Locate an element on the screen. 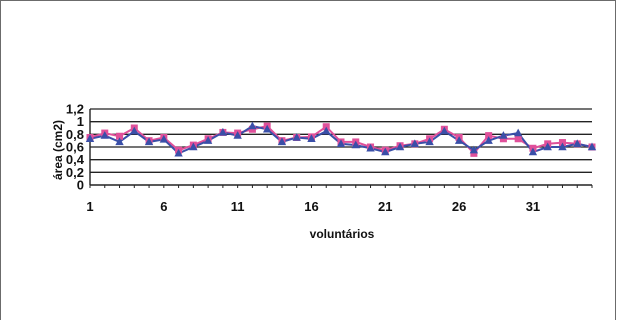  x-tick-label: 26 is located at coordinates (459, 206).